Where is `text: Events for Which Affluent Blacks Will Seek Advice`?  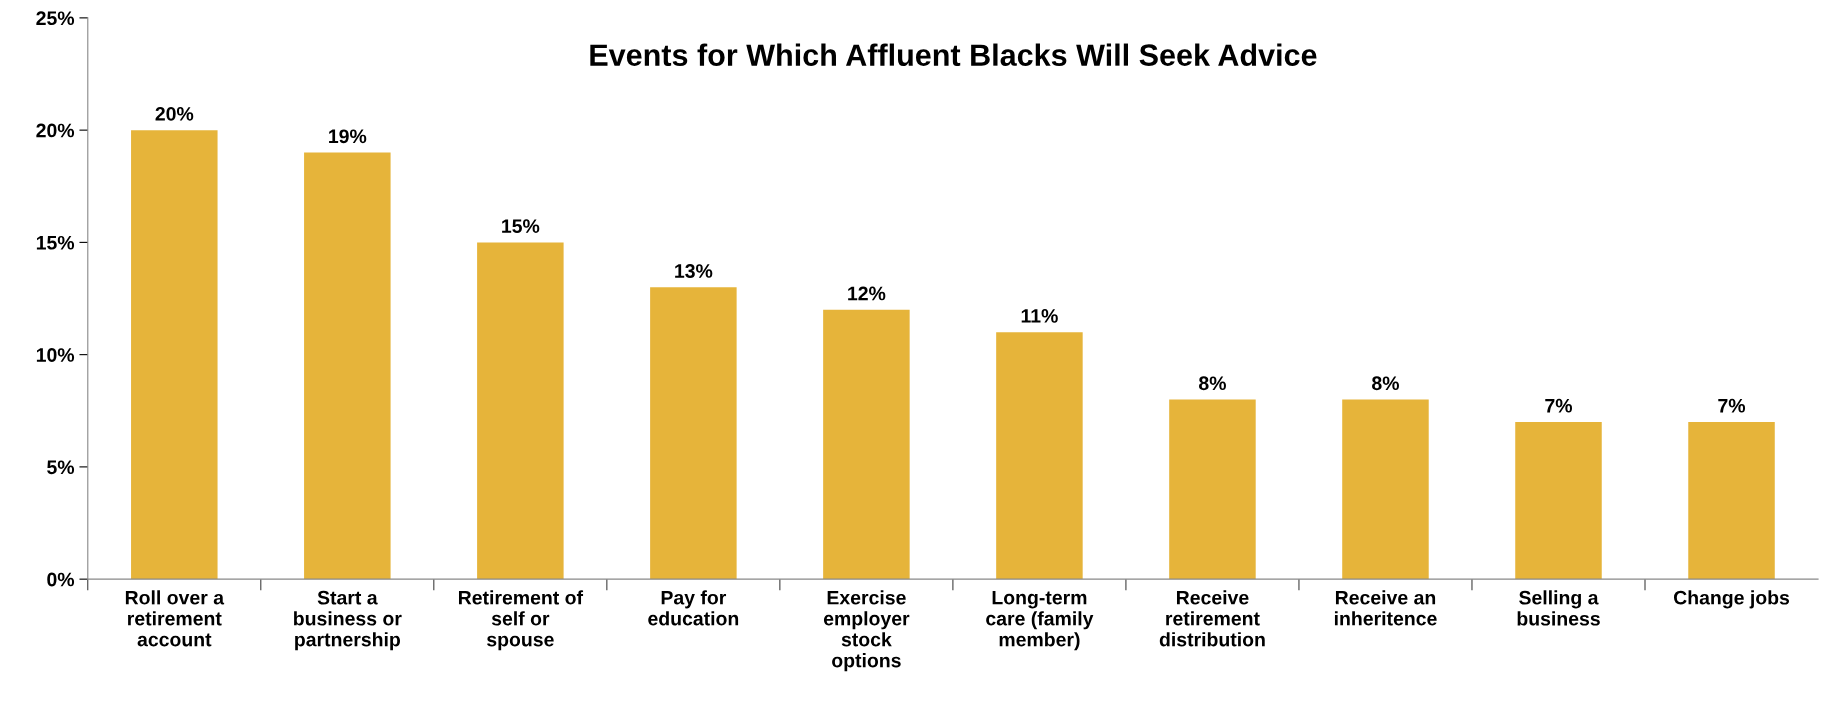
text: Events for Which Affluent Blacks Will Seek Advice is located at coordinates (953, 54).